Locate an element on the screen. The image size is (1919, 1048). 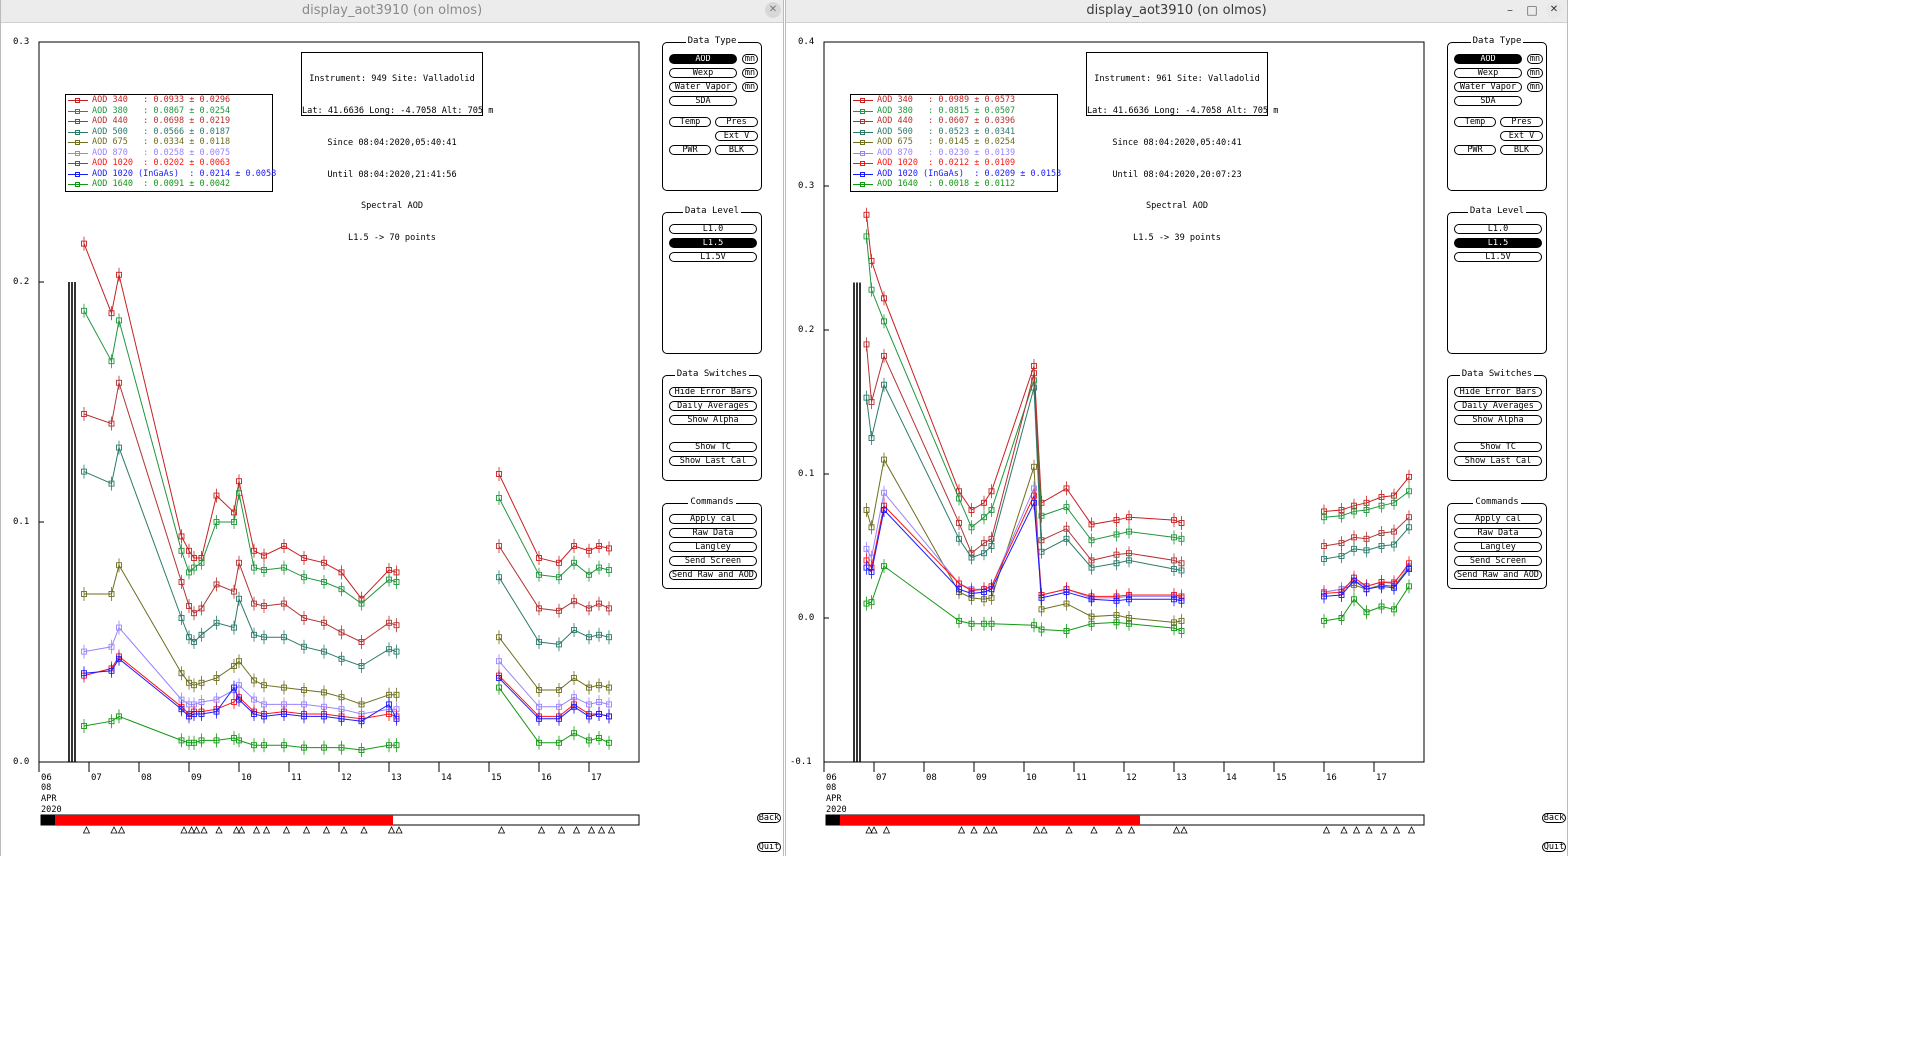
timeline-red-segment is located at coordinates (990, 820).